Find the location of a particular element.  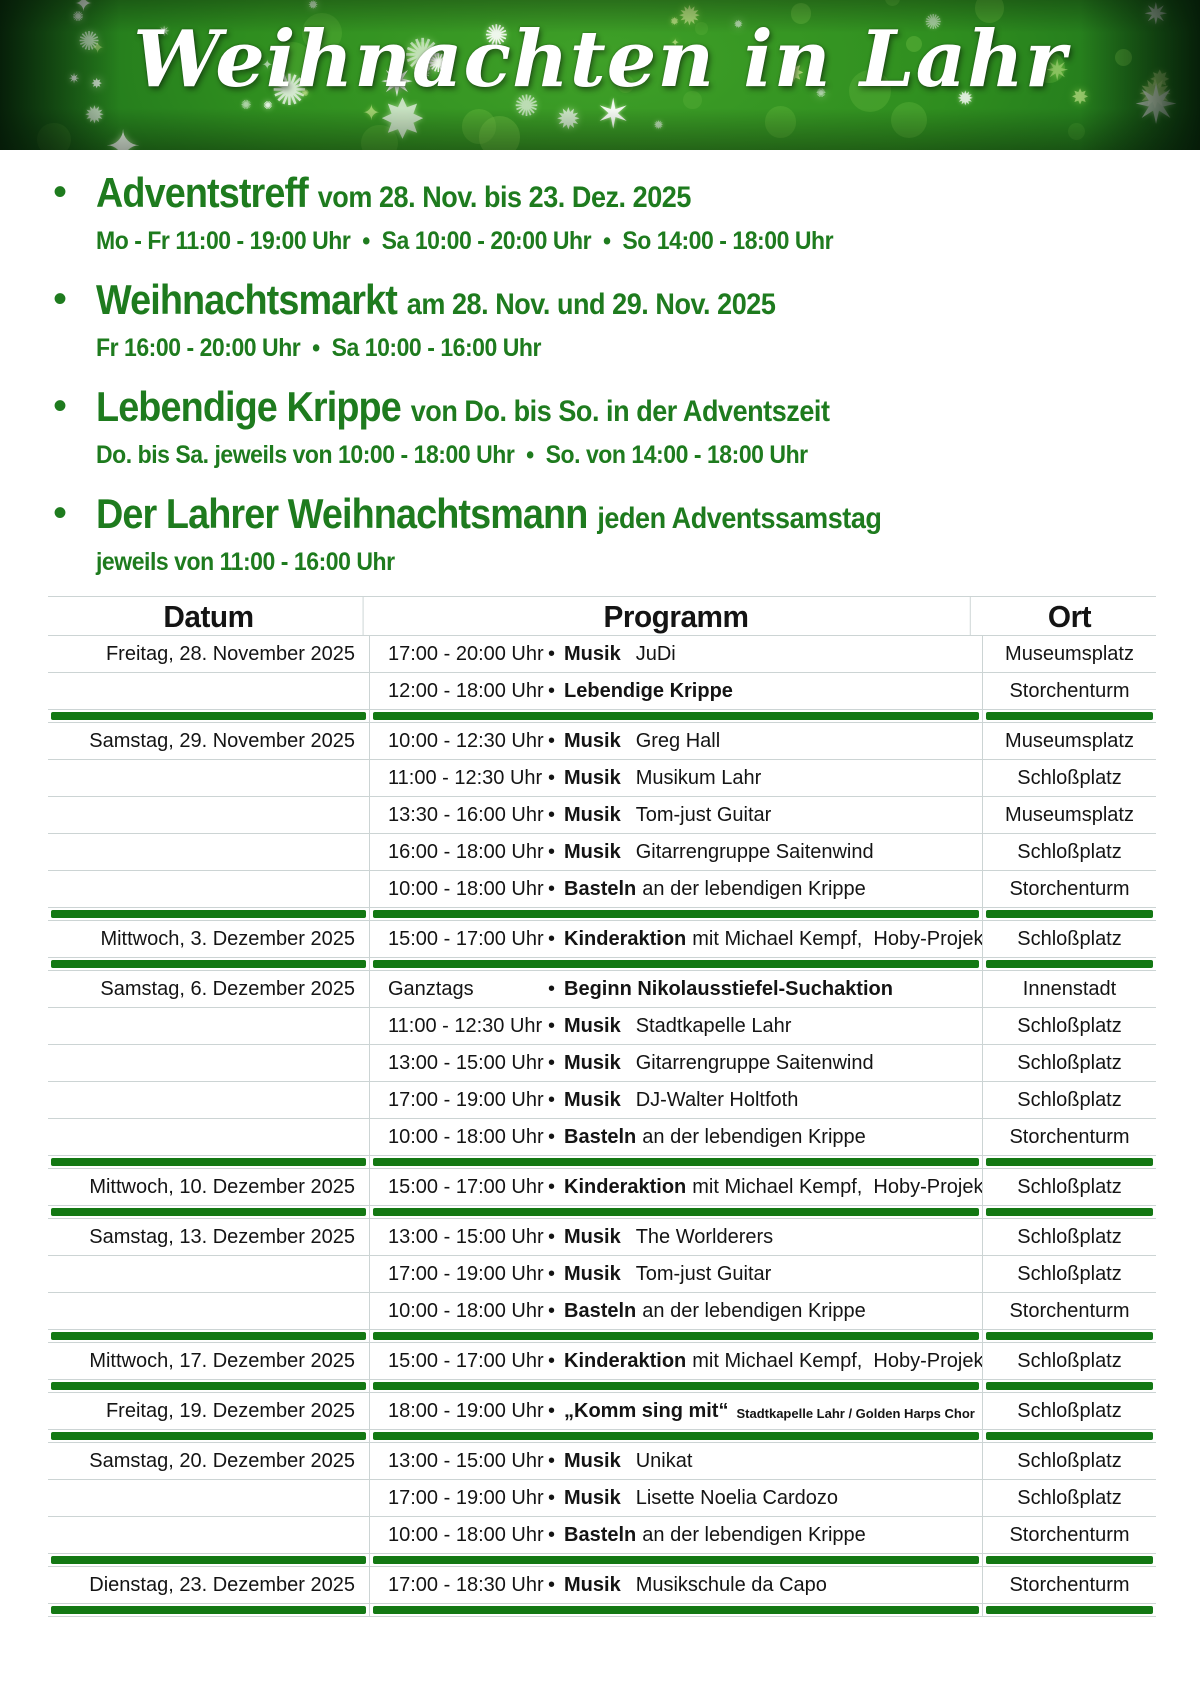

page-title: Weihnachten in Lahr is located at coordinates (600, 59).